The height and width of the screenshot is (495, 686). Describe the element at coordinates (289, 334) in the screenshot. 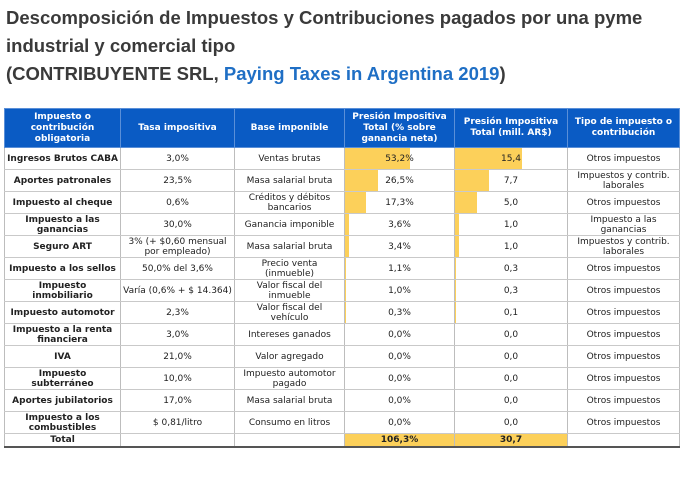

I see `base-cell: Intereses ganados` at that location.